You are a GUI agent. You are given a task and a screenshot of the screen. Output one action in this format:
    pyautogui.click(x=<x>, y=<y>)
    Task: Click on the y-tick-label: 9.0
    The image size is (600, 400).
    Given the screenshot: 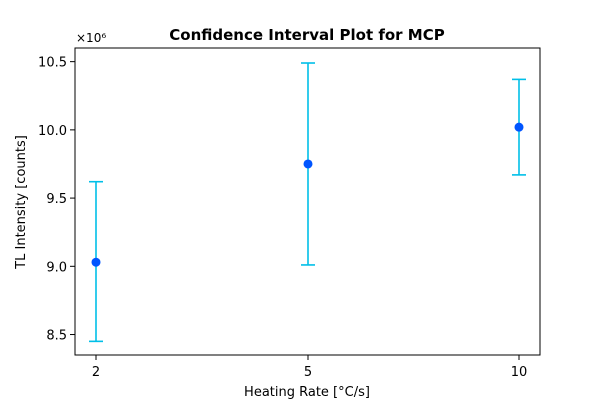 What is the action you would take?
    pyautogui.click(x=56, y=267)
    